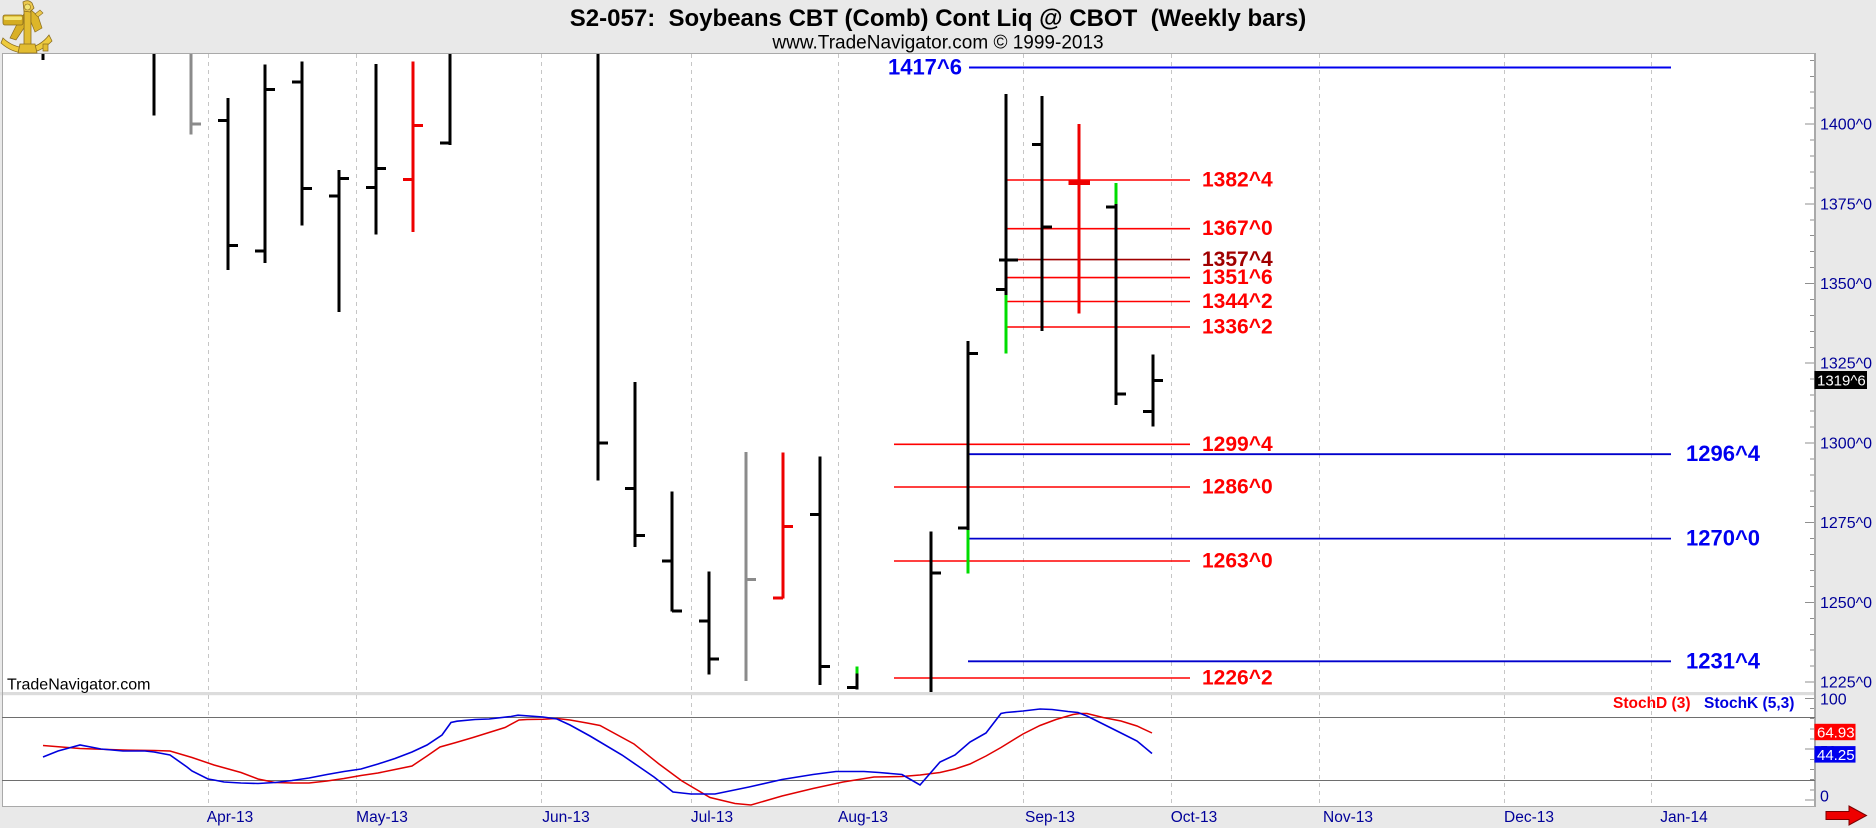  Describe the element at coordinates (230, 817) in the screenshot. I see `svg-text: Apr-13` at that location.